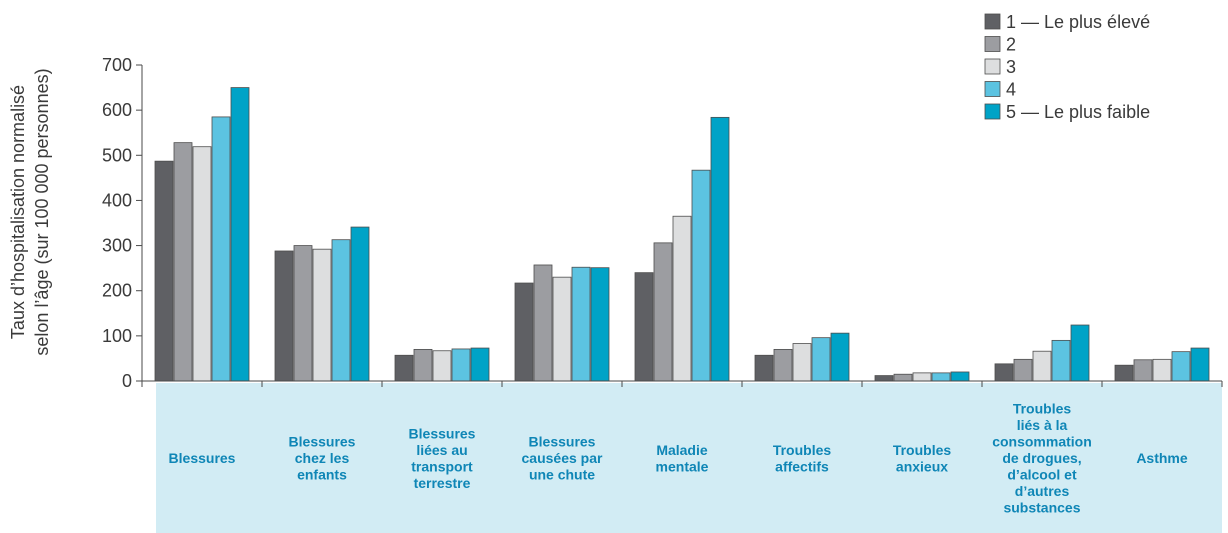 This screenshot has width=1228, height=533. What do you see at coordinates (117, 155) in the screenshot?
I see `y-tick-label: 500` at bounding box center [117, 155].